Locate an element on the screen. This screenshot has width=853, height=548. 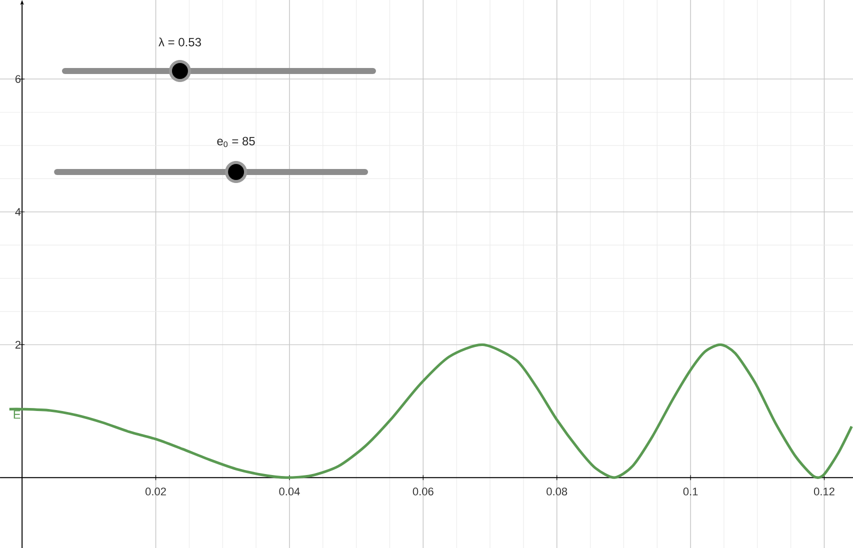
y-tick-label: 4 is located at coordinates (18, 212).